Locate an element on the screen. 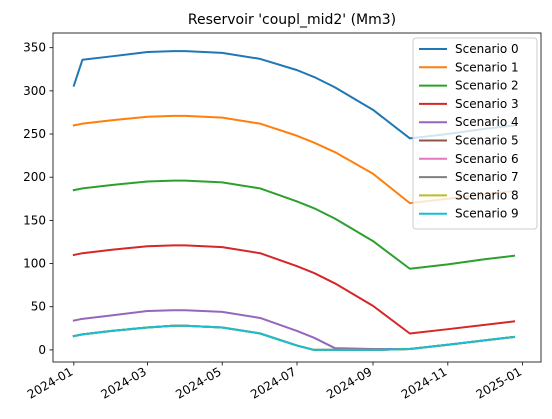 The image size is (552, 419). legend-label-6: Scenario 6 is located at coordinates (487, 159).